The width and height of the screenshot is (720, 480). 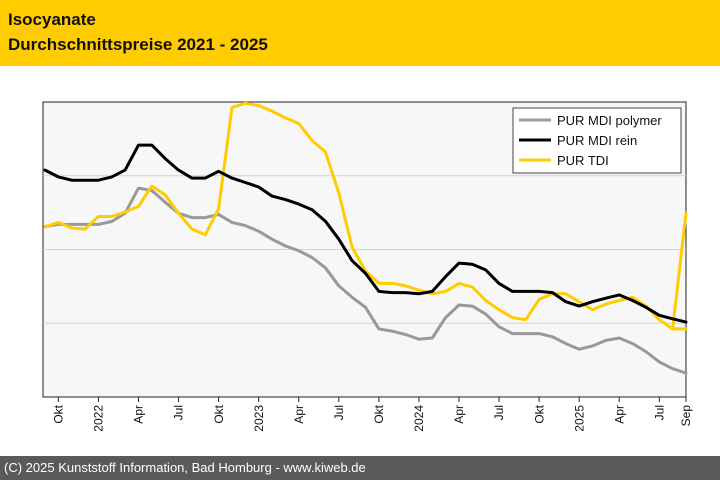 What do you see at coordinates (139, 414) in the screenshot?
I see `x-tick-label-3: Apr` at bounding box center [139, 414].